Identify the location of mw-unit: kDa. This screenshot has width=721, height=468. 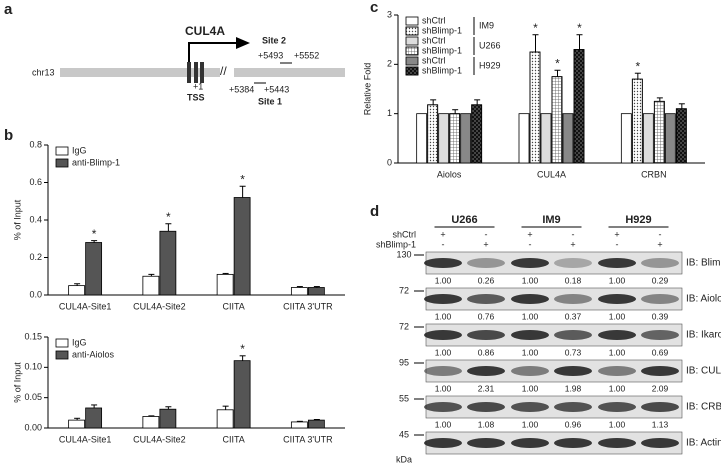
(404, 459).